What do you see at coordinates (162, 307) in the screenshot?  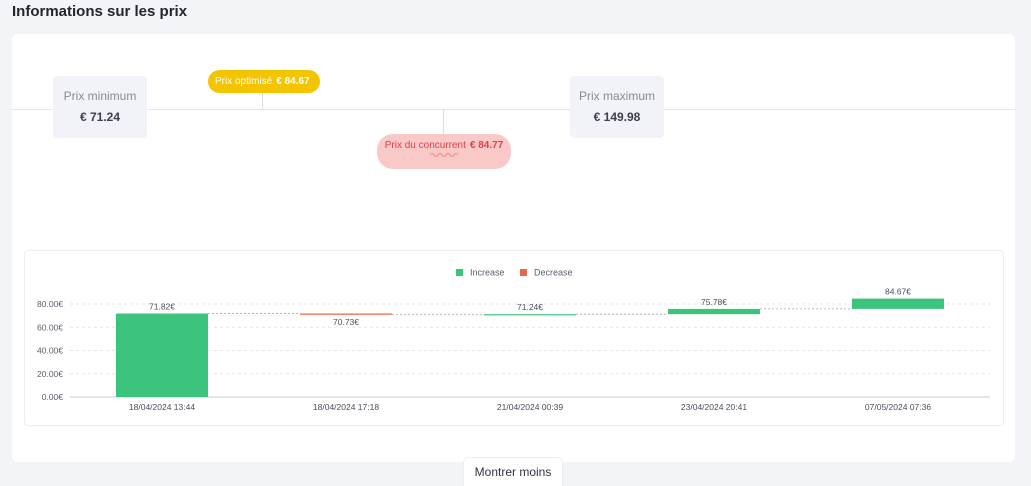 I see `data-label: 71.82€` at bounding box center [162, 307].